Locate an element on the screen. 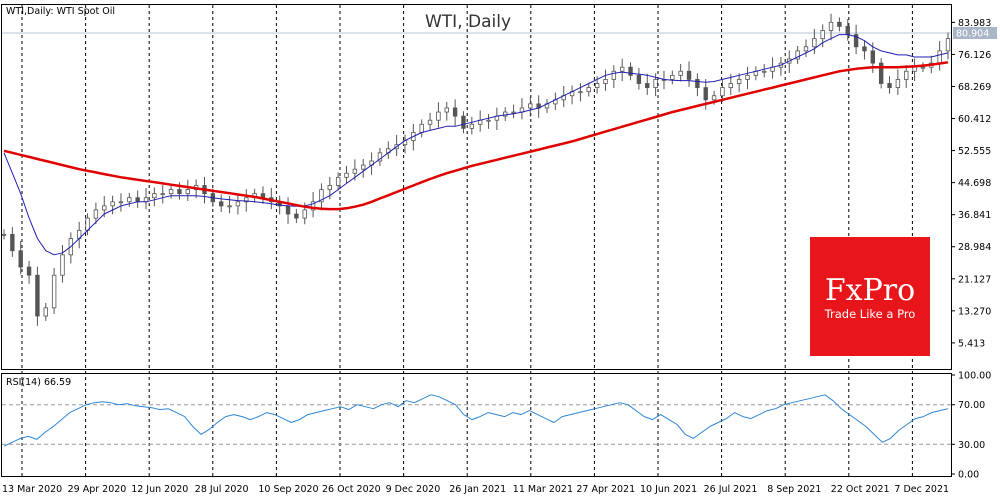  price-tick-label: 52.555 is located at coordinates (974, 151).